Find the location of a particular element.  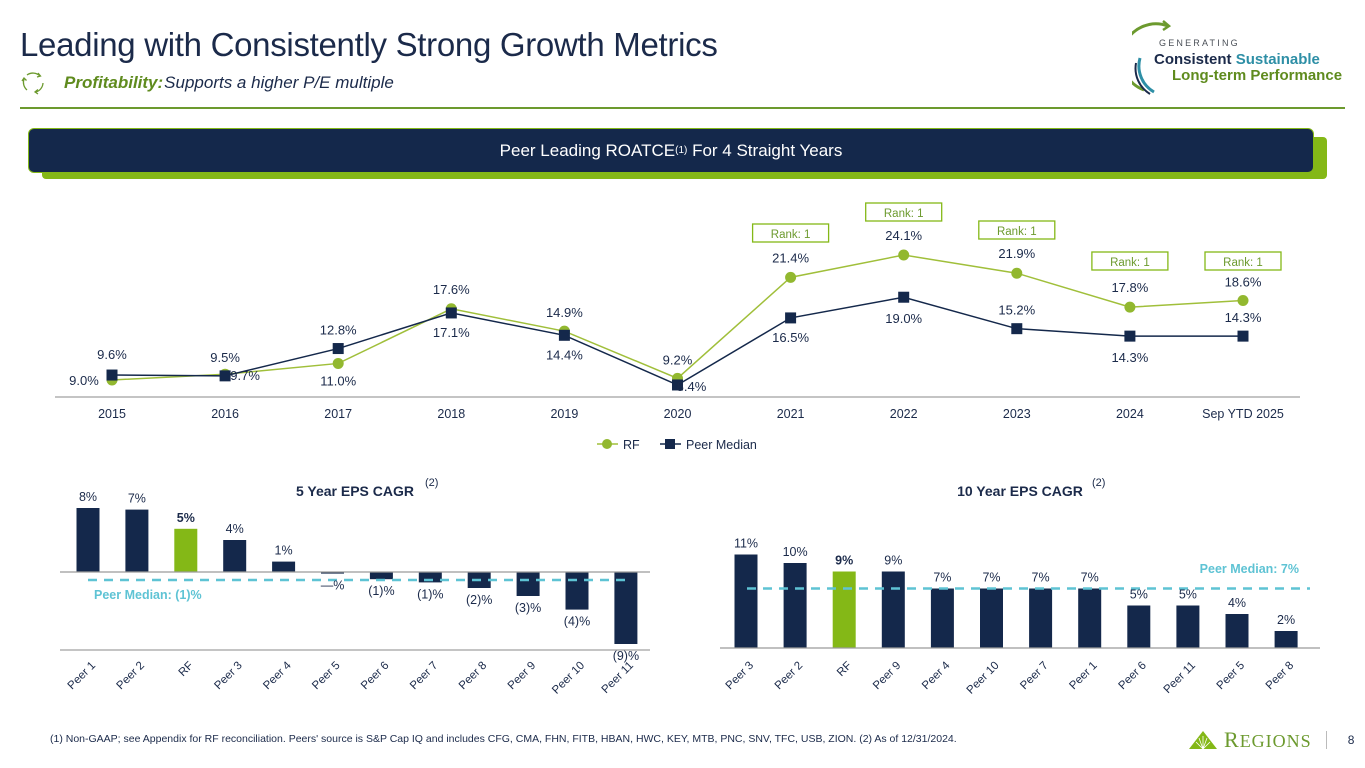

regions-logo: REGIONS 8 is located at coordinates (1271, 740).